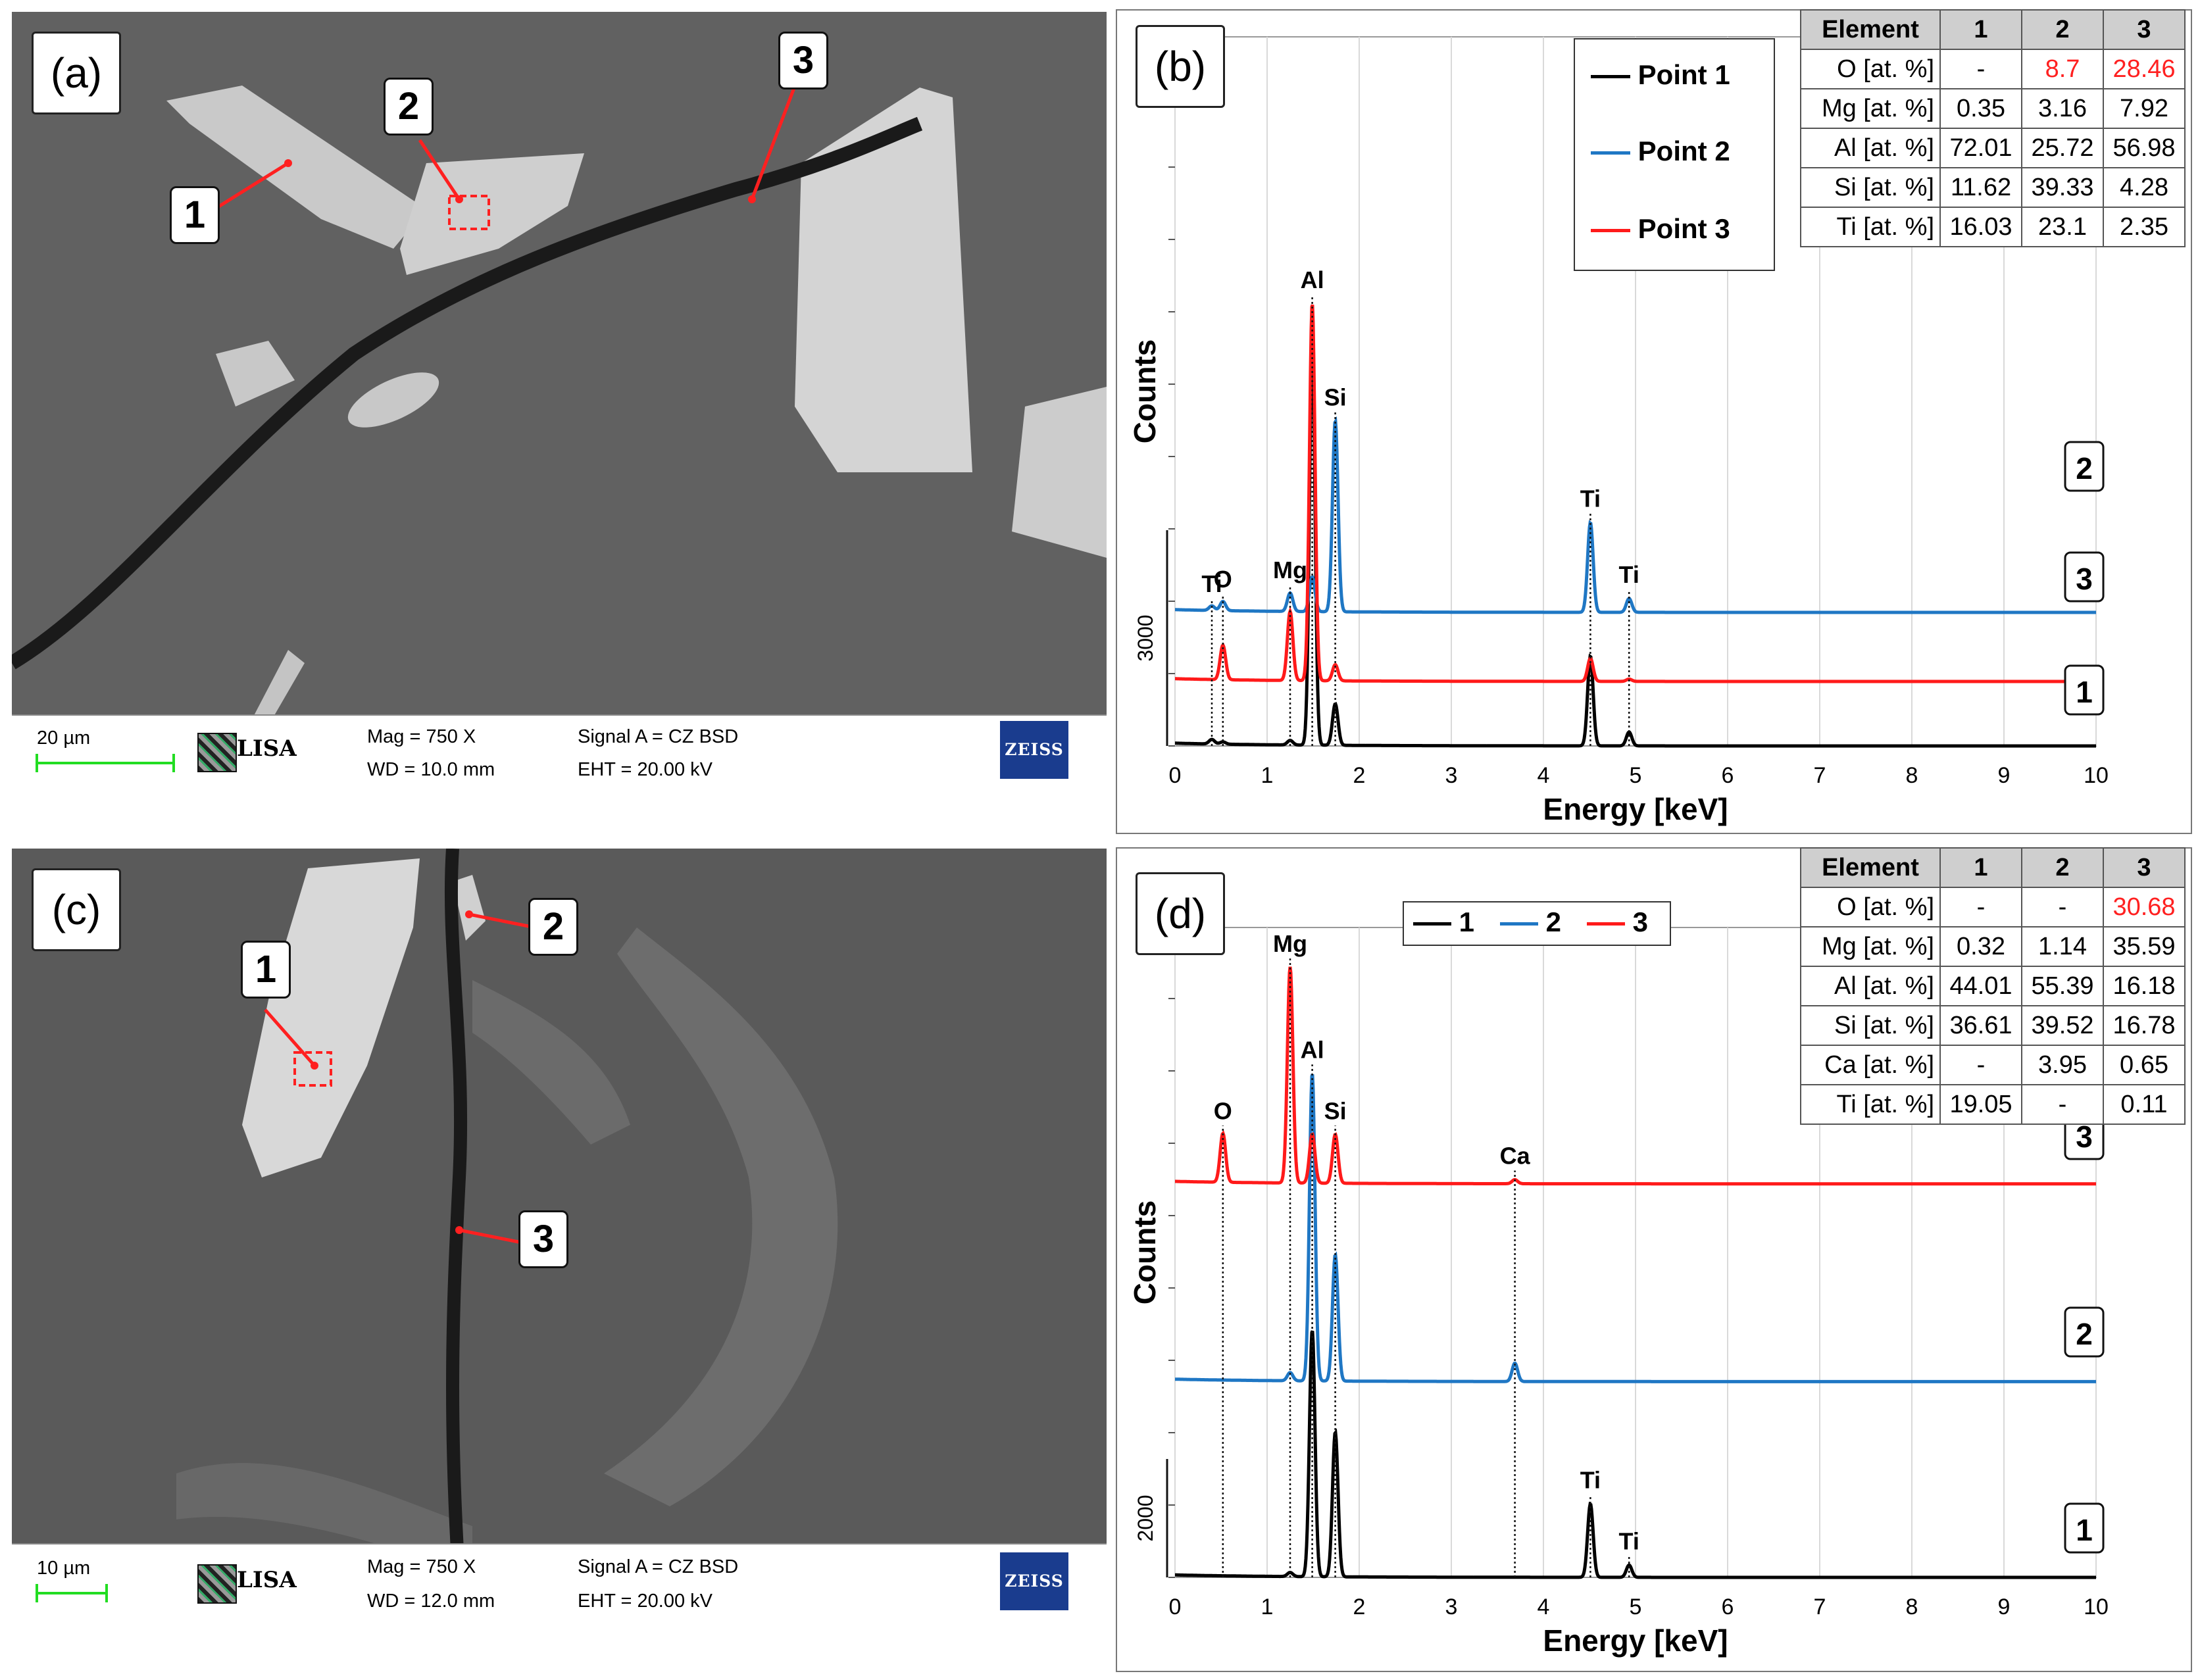 Image resolution: width=2200 pixels, height=1680 pixels. Describe the element at coordinates (37, 1593) in the screenshot. I see `scale-bar-cap-left` at that location.